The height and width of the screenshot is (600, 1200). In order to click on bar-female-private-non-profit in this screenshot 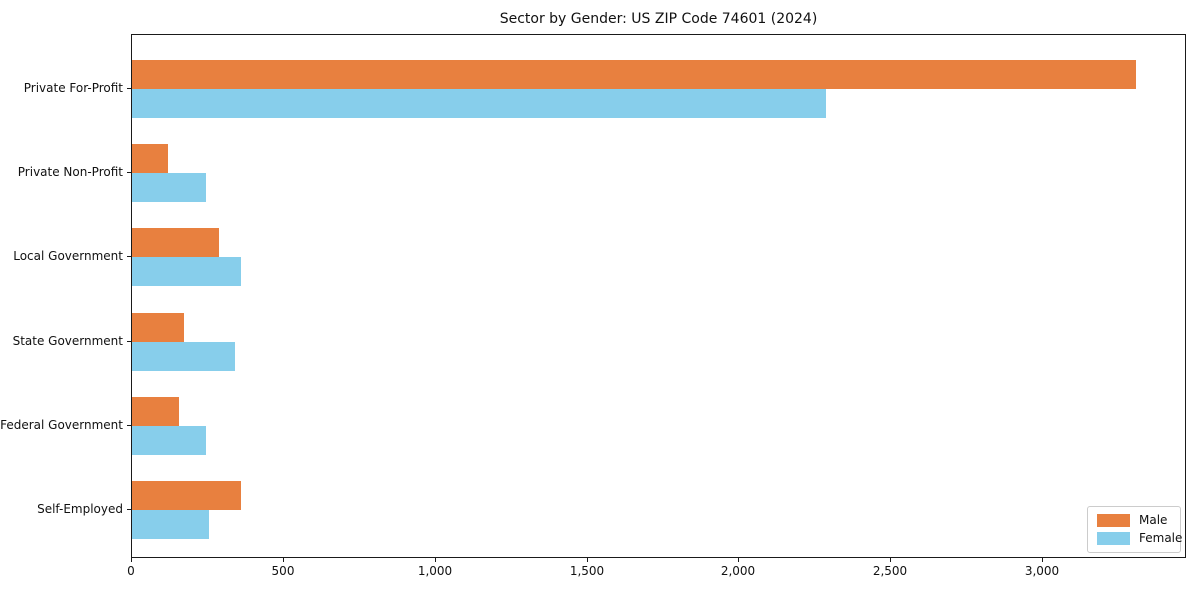, I will do `click(169, 188)`.